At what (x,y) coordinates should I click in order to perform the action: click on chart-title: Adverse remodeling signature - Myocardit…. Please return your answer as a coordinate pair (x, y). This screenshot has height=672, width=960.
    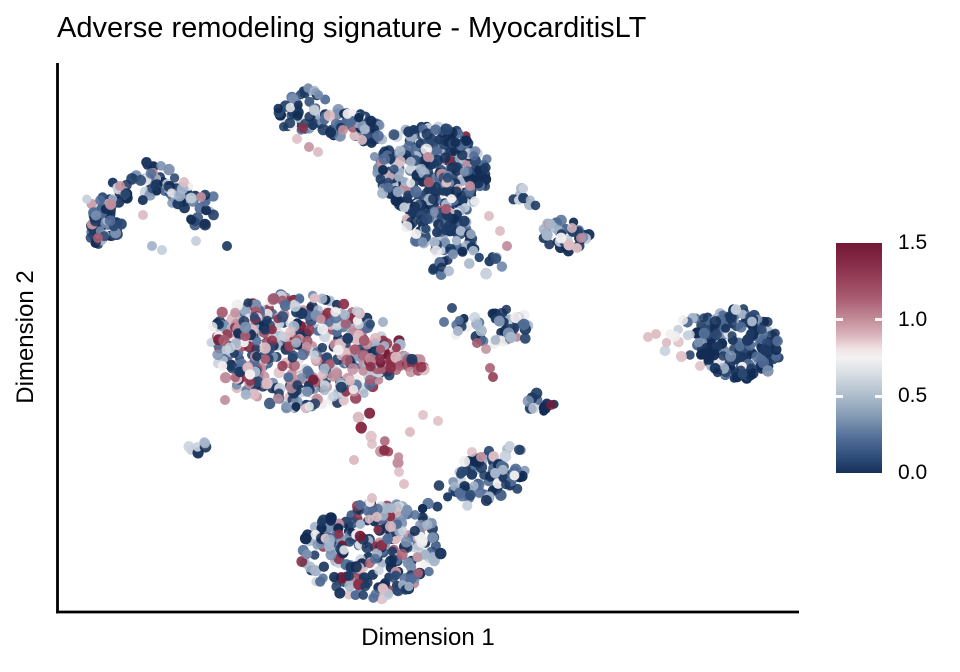
    Looking at the image, I should click on (352, 28).